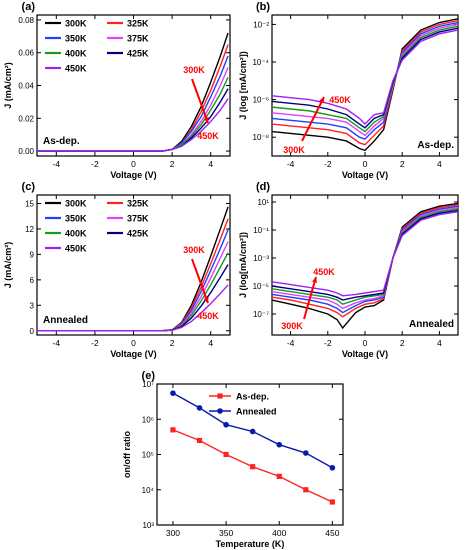 This screenshot has height=550, width=469. Describe the element at coordinates (332, 533) in the screenshot. I see `x-tick-label: 450` at that location.